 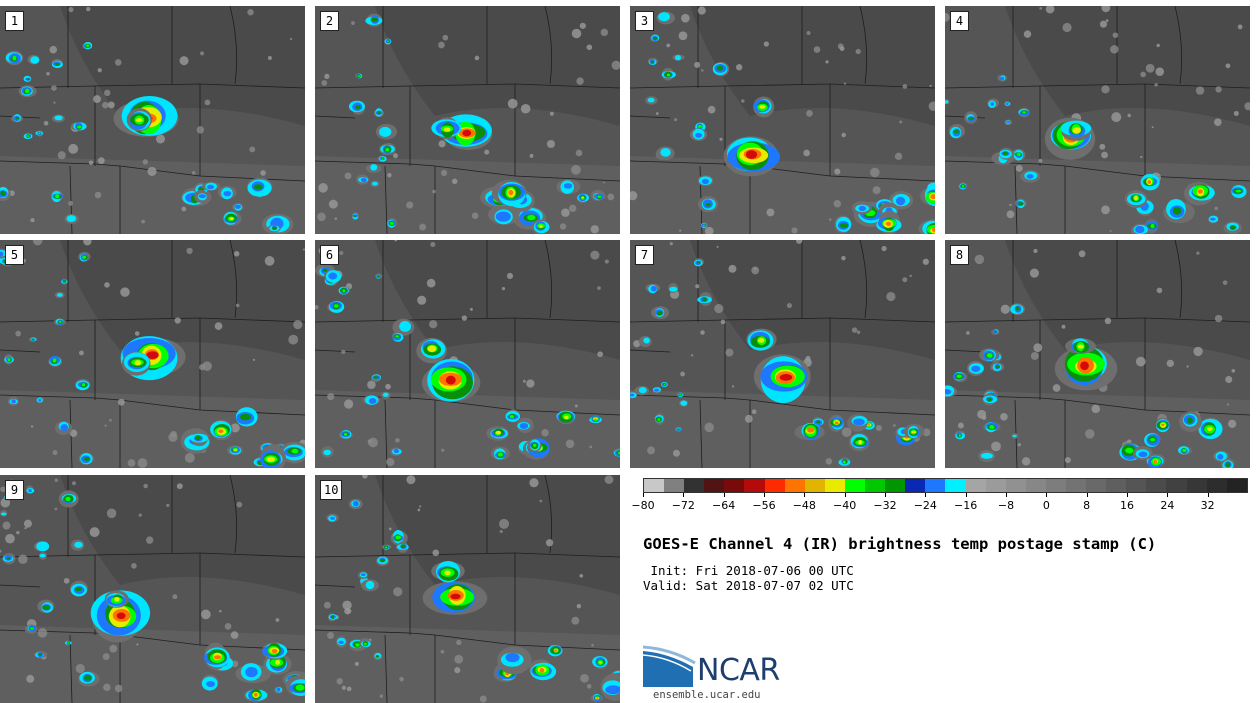 What do you see at coordinates (643, 505) in the screenshot?
I see `colorbar-tick-label: −80` at bounding box center [643, 505].